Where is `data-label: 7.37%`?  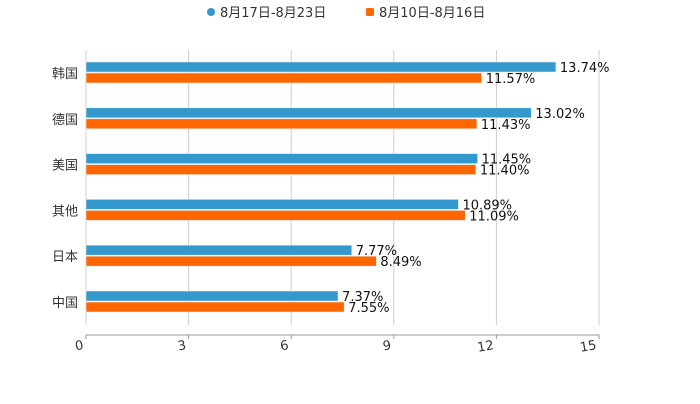
data-label: 7.37% is located at coordinates (362, 297).